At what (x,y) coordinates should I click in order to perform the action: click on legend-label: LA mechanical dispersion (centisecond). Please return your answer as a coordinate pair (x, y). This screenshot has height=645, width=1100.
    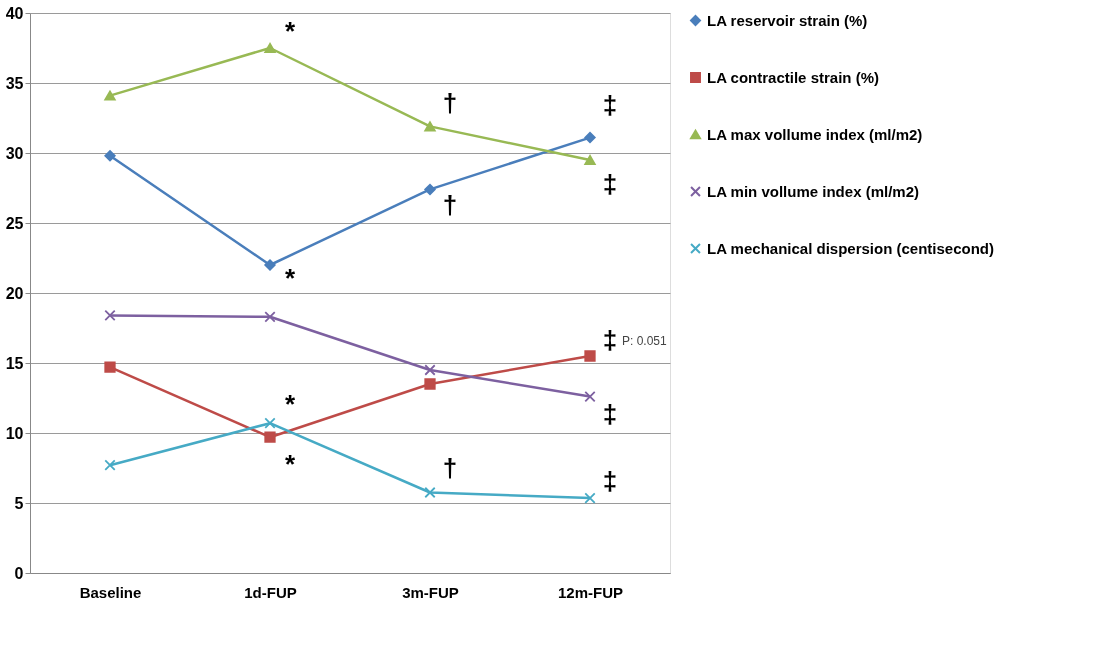
    Looking at the image, I should click on (851, 248).